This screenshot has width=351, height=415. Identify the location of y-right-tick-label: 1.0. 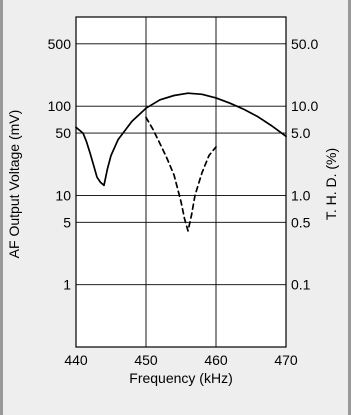
(301, 195).